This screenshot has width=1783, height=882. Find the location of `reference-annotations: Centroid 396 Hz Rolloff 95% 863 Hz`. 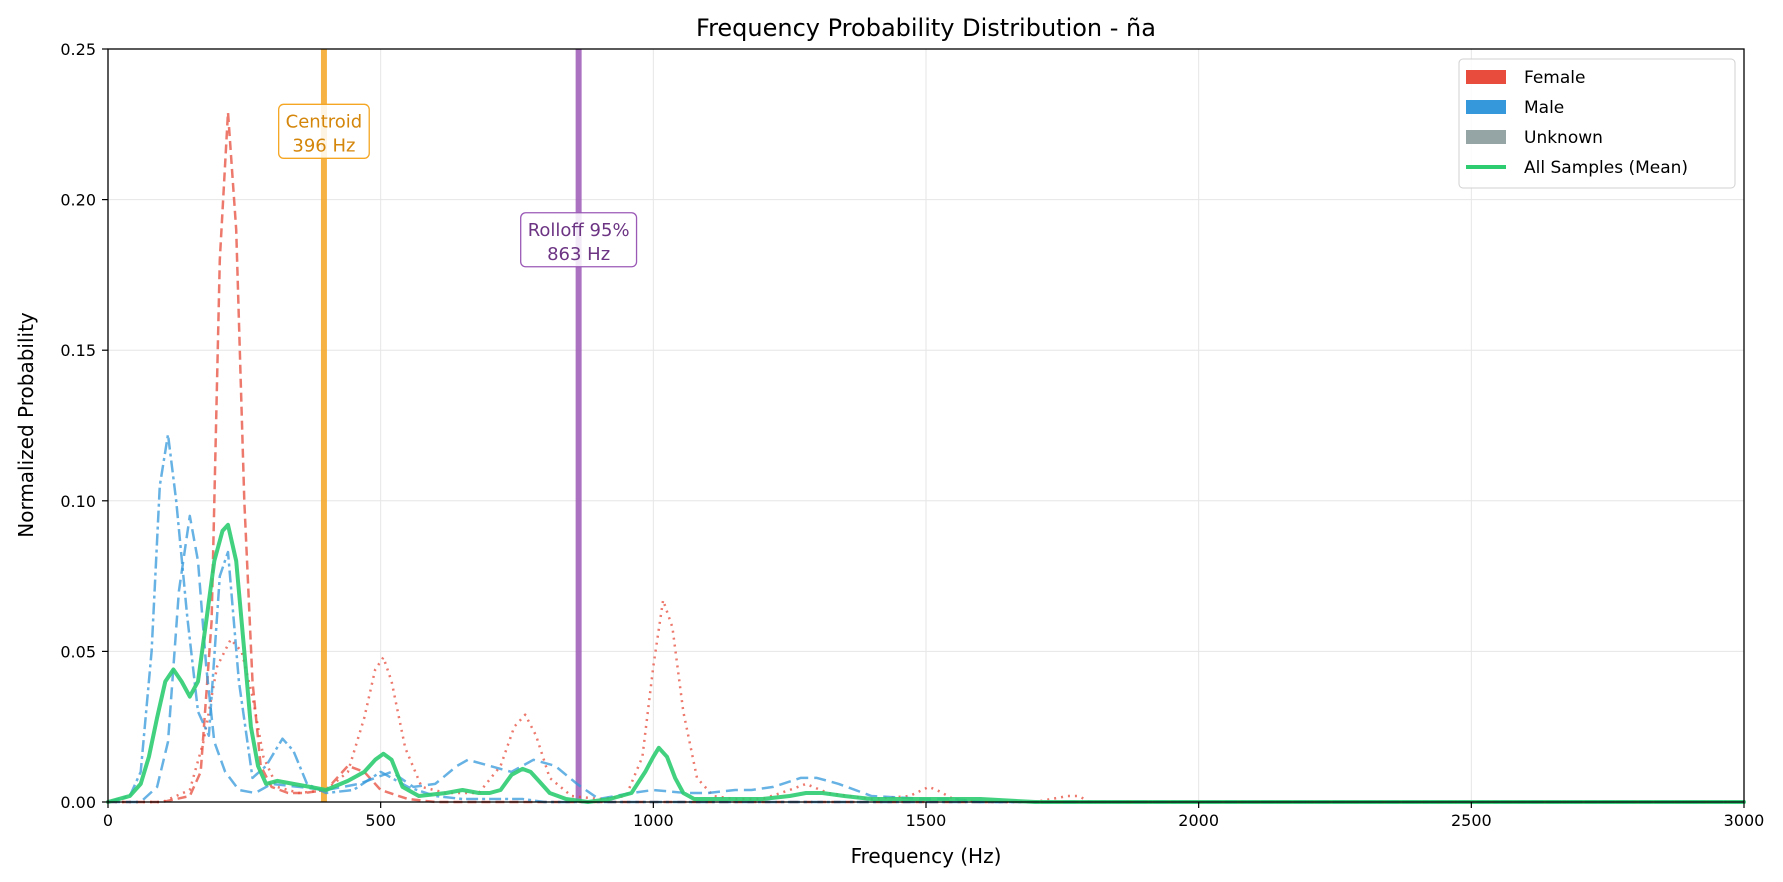

reference-annotations: Centroid 396 Hz Rolloff 95% 863 Hz is located at coordinates (458, 185).